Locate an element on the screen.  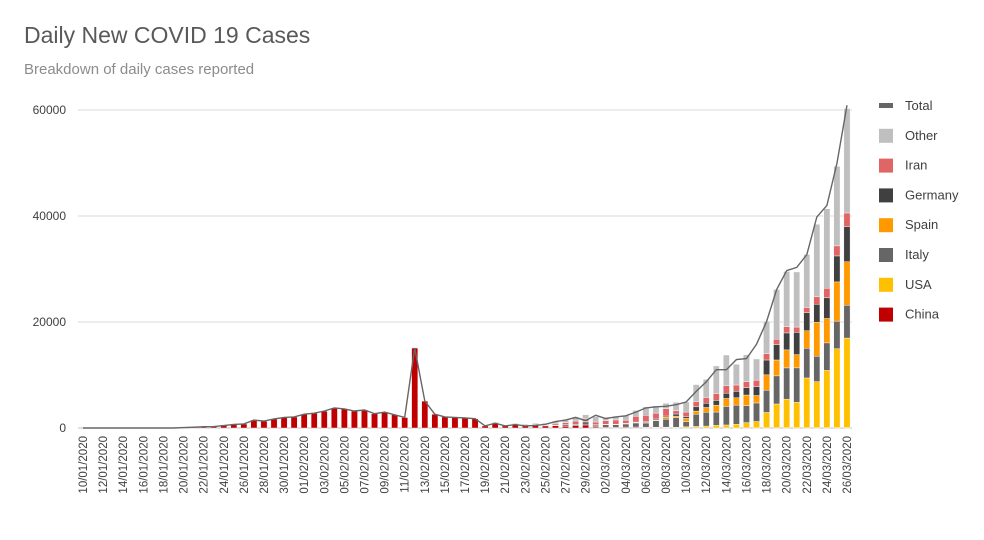
legend-swatch-iran is located at coordinates (886, 165).